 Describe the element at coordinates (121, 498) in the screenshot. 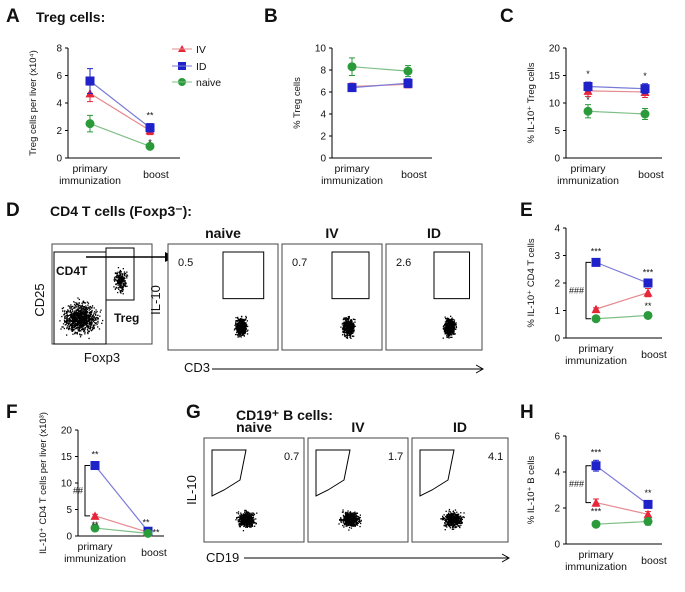

I see `series-line-id` at that location.